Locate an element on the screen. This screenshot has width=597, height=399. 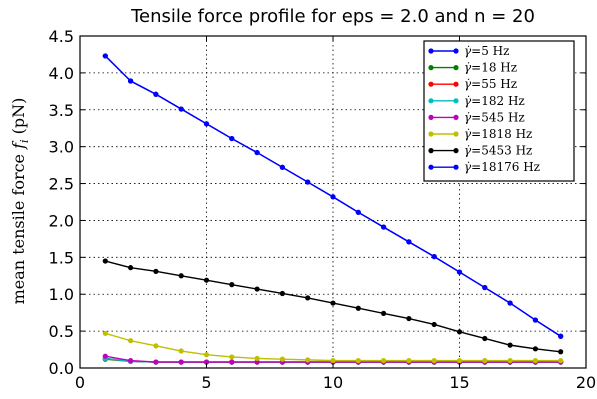
legend-item-6: γ̇=1818 Hz is located at coordinates (480, 134).